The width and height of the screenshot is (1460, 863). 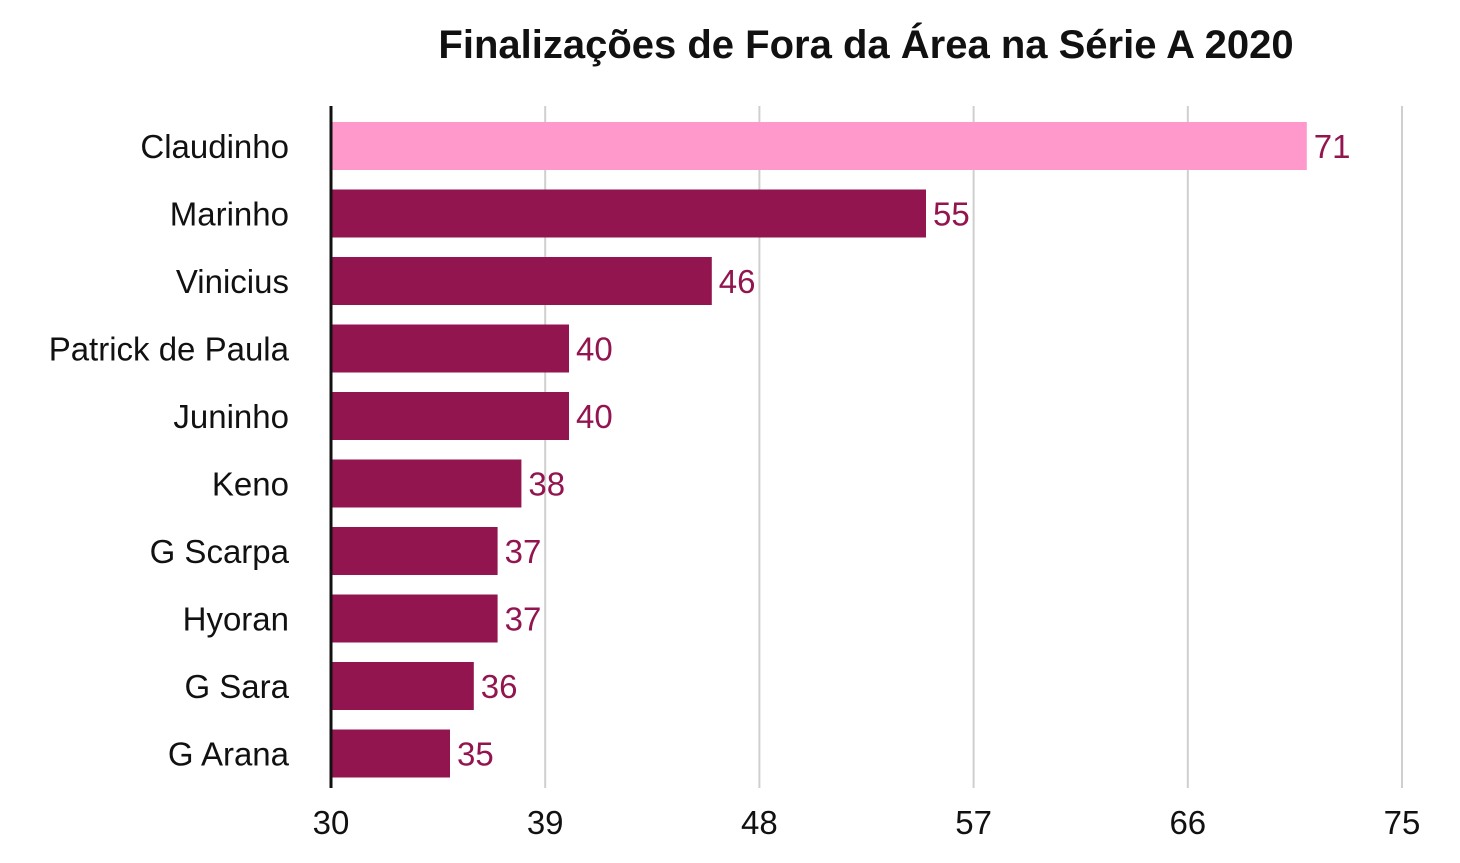 What do you see at coordinates (499, 686) in the screenshot?
I see `data-label-g-sara: 36` at bounding box center [499, 686].